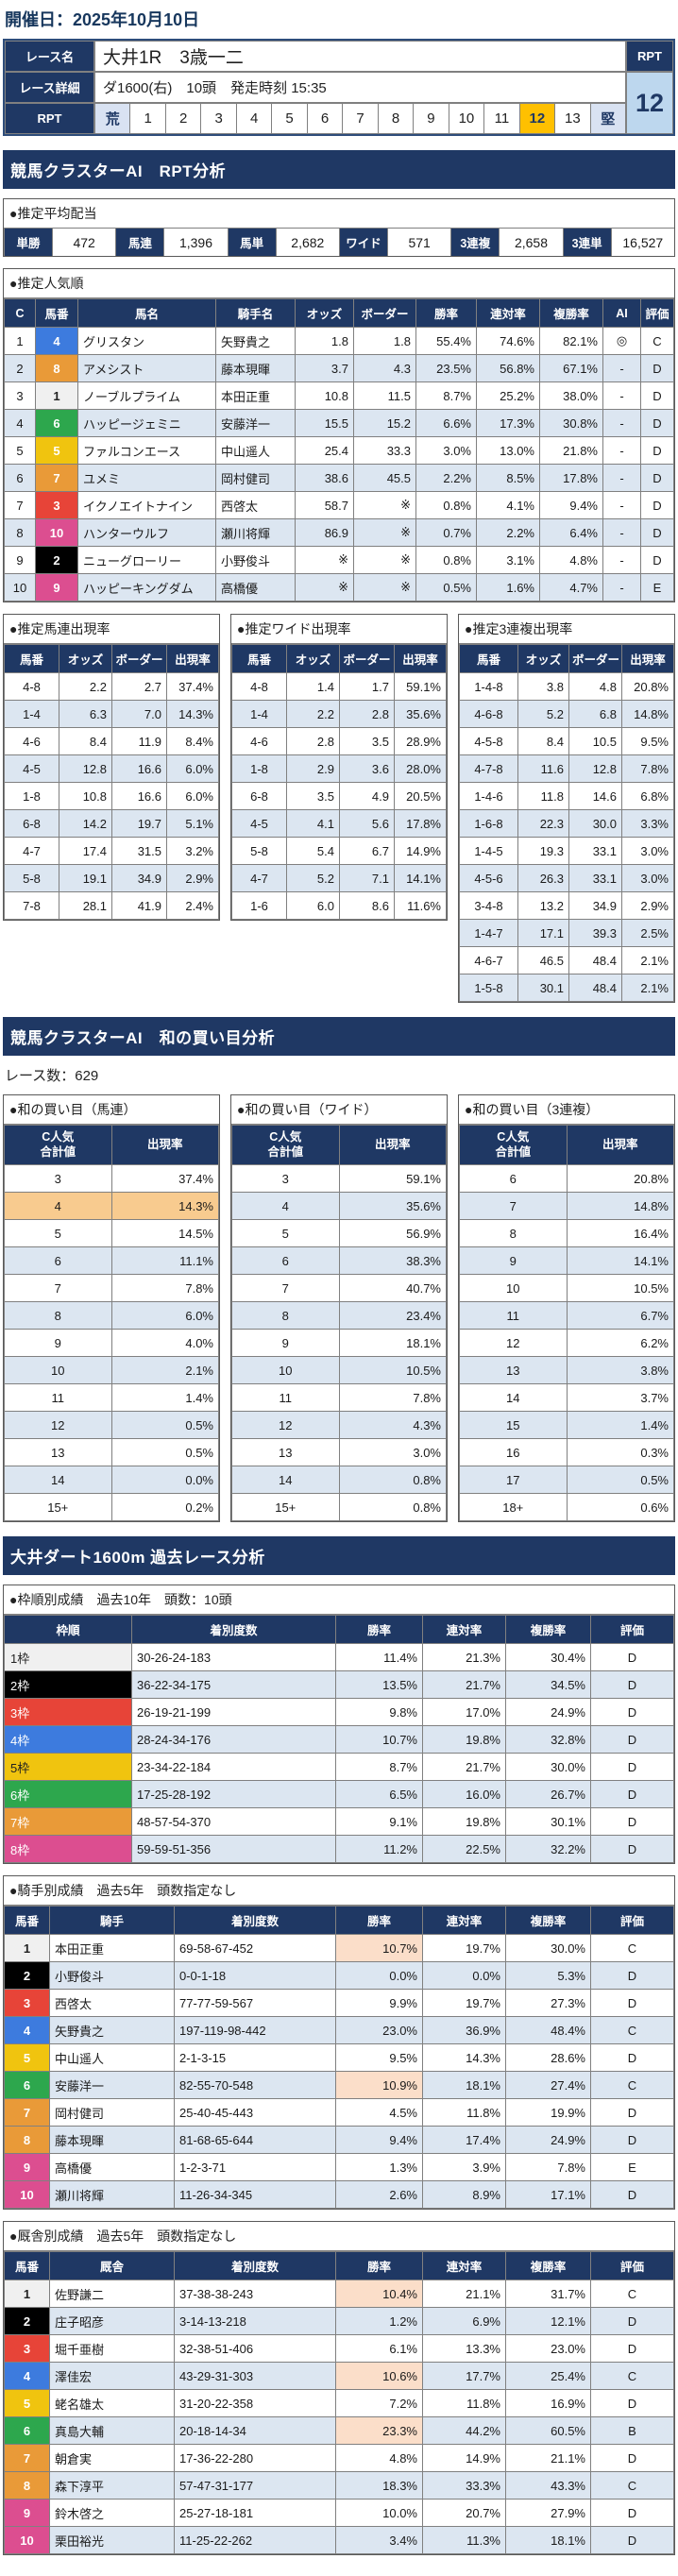  What do you see at coordinates (384, 341) in the screenshot?
I see `border-cell: 1.8` at bounding box center [384, 341].